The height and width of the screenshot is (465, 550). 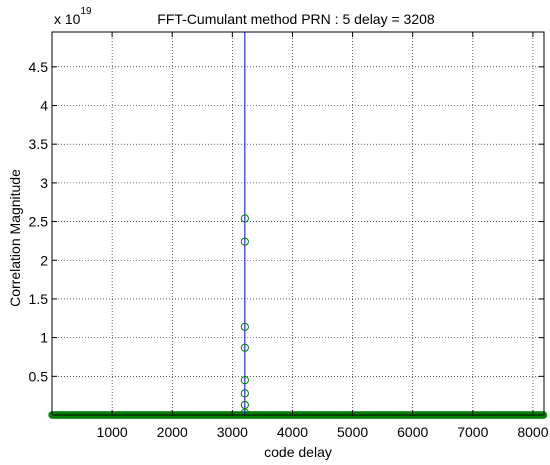 I want to click on y-tick-label: 4.5, so click(x=39, y=67).